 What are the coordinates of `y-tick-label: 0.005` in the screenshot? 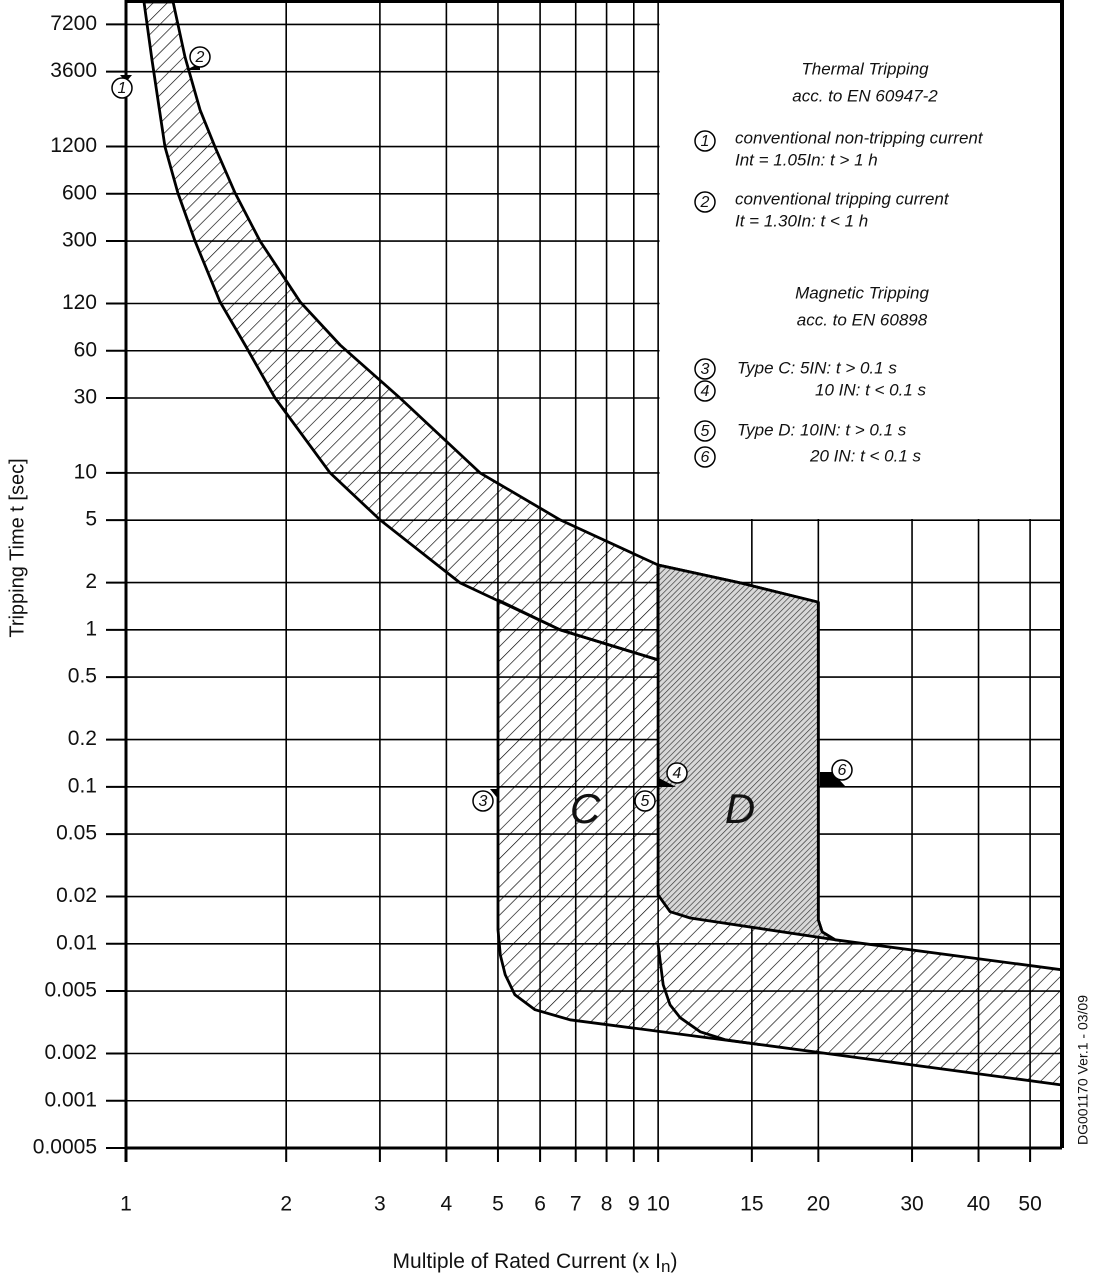 It's located at (70, 990).